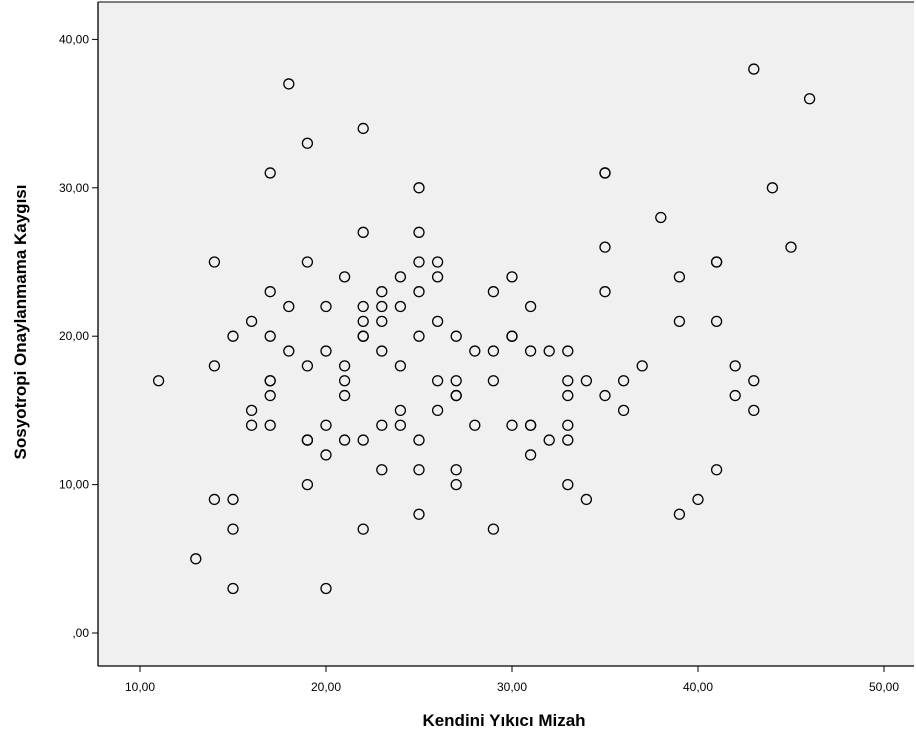  What do you see at coordinates (74, 188) in the screenshot?
I see `y-tick-label: 30,00` at bounding box center [74, 188].